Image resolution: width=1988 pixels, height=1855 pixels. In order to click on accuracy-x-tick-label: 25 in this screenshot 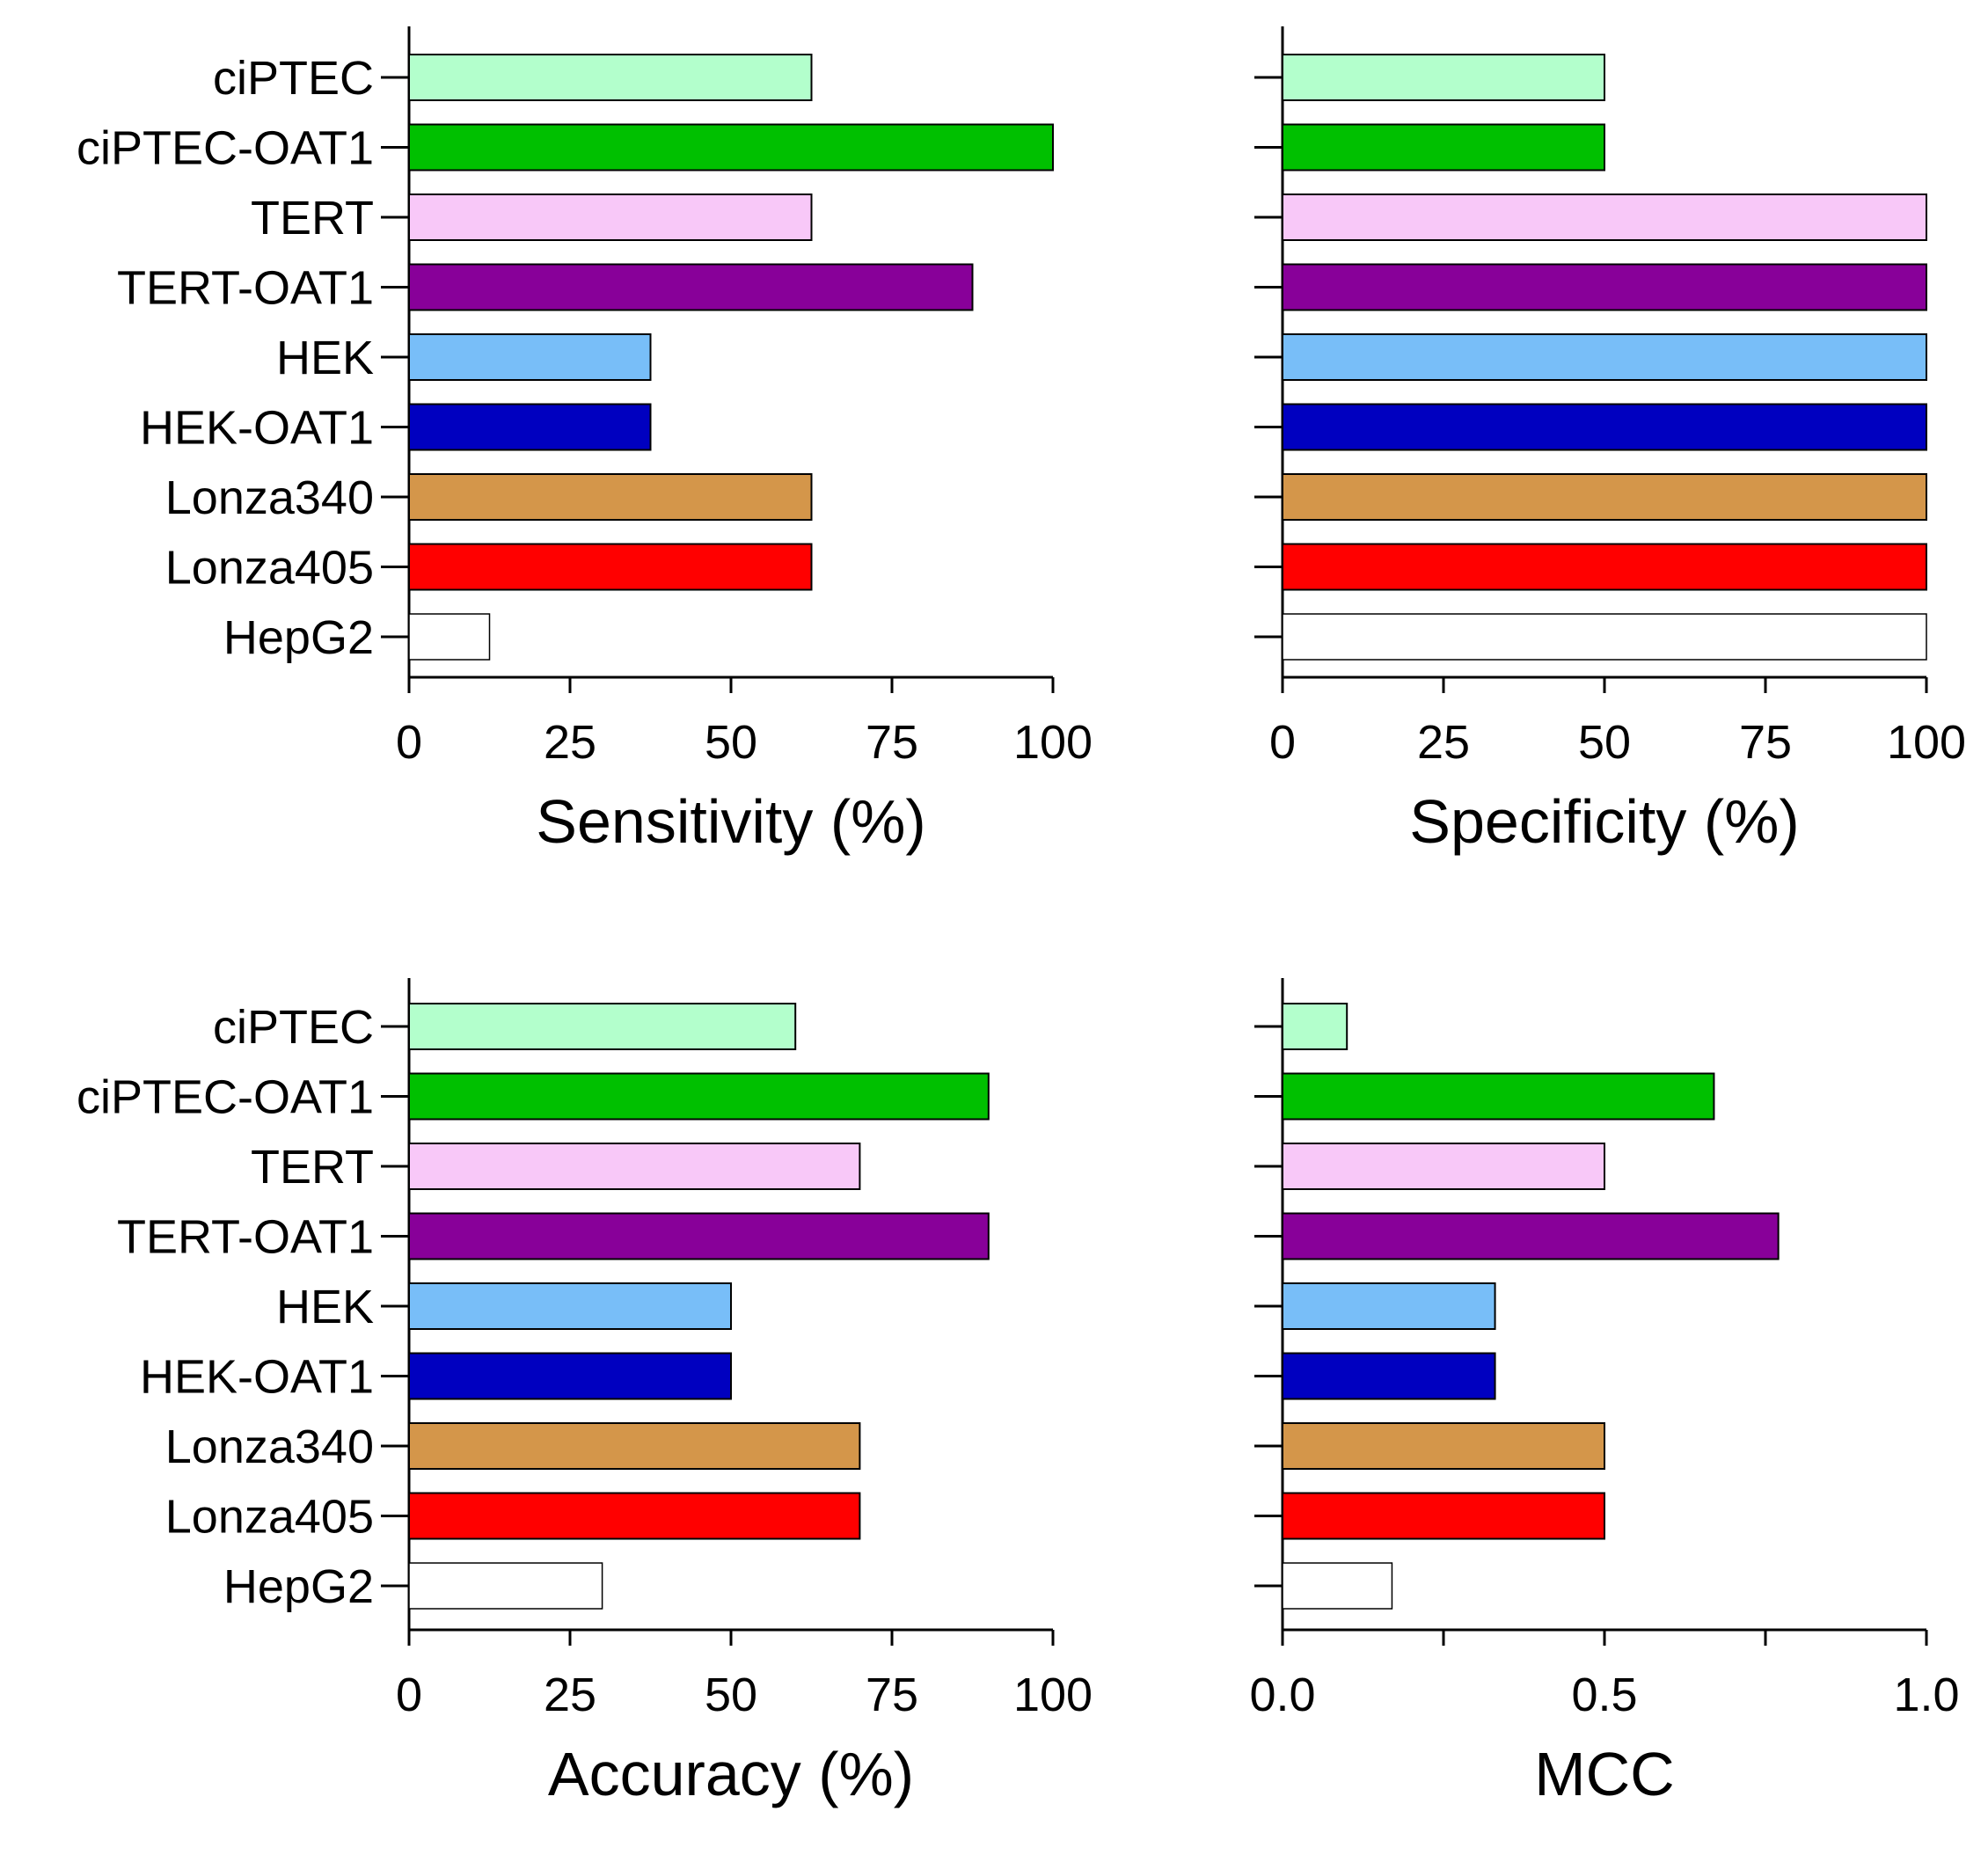, I will do `click(570, 1695)`.